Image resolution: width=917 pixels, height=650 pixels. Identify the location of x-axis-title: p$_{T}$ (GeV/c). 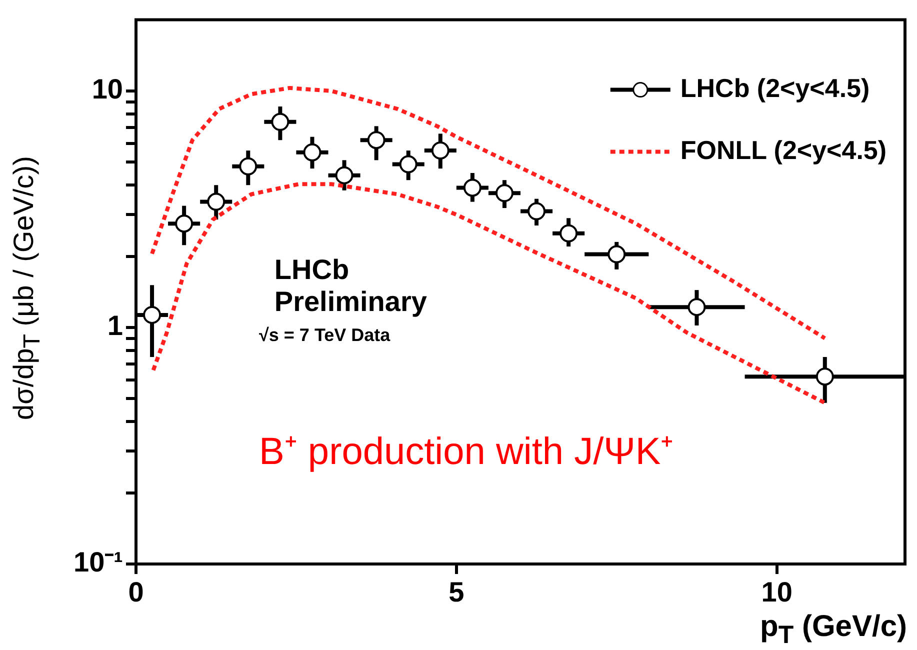
(833, 630).